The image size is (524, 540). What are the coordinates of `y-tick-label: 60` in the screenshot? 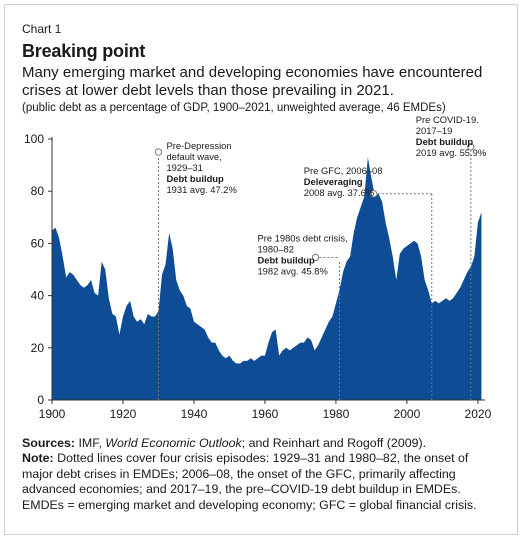 It's located at (38, 243).